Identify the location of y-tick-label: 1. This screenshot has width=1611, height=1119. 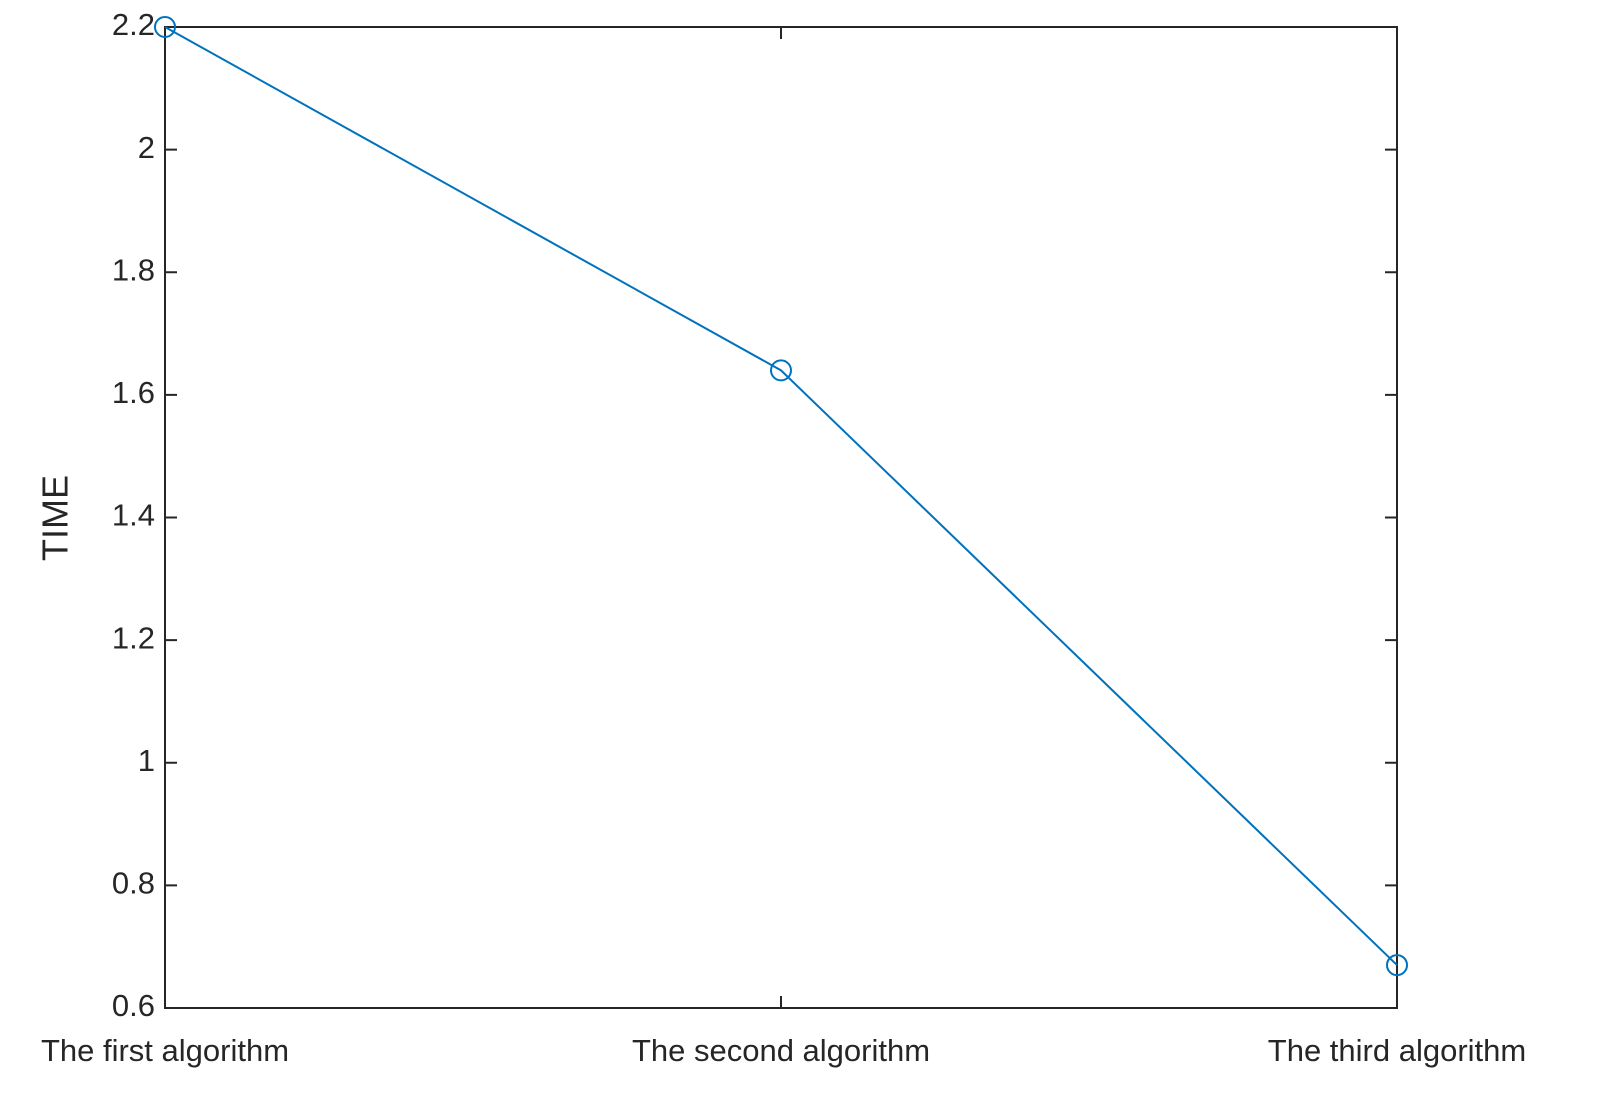
(146, 760).